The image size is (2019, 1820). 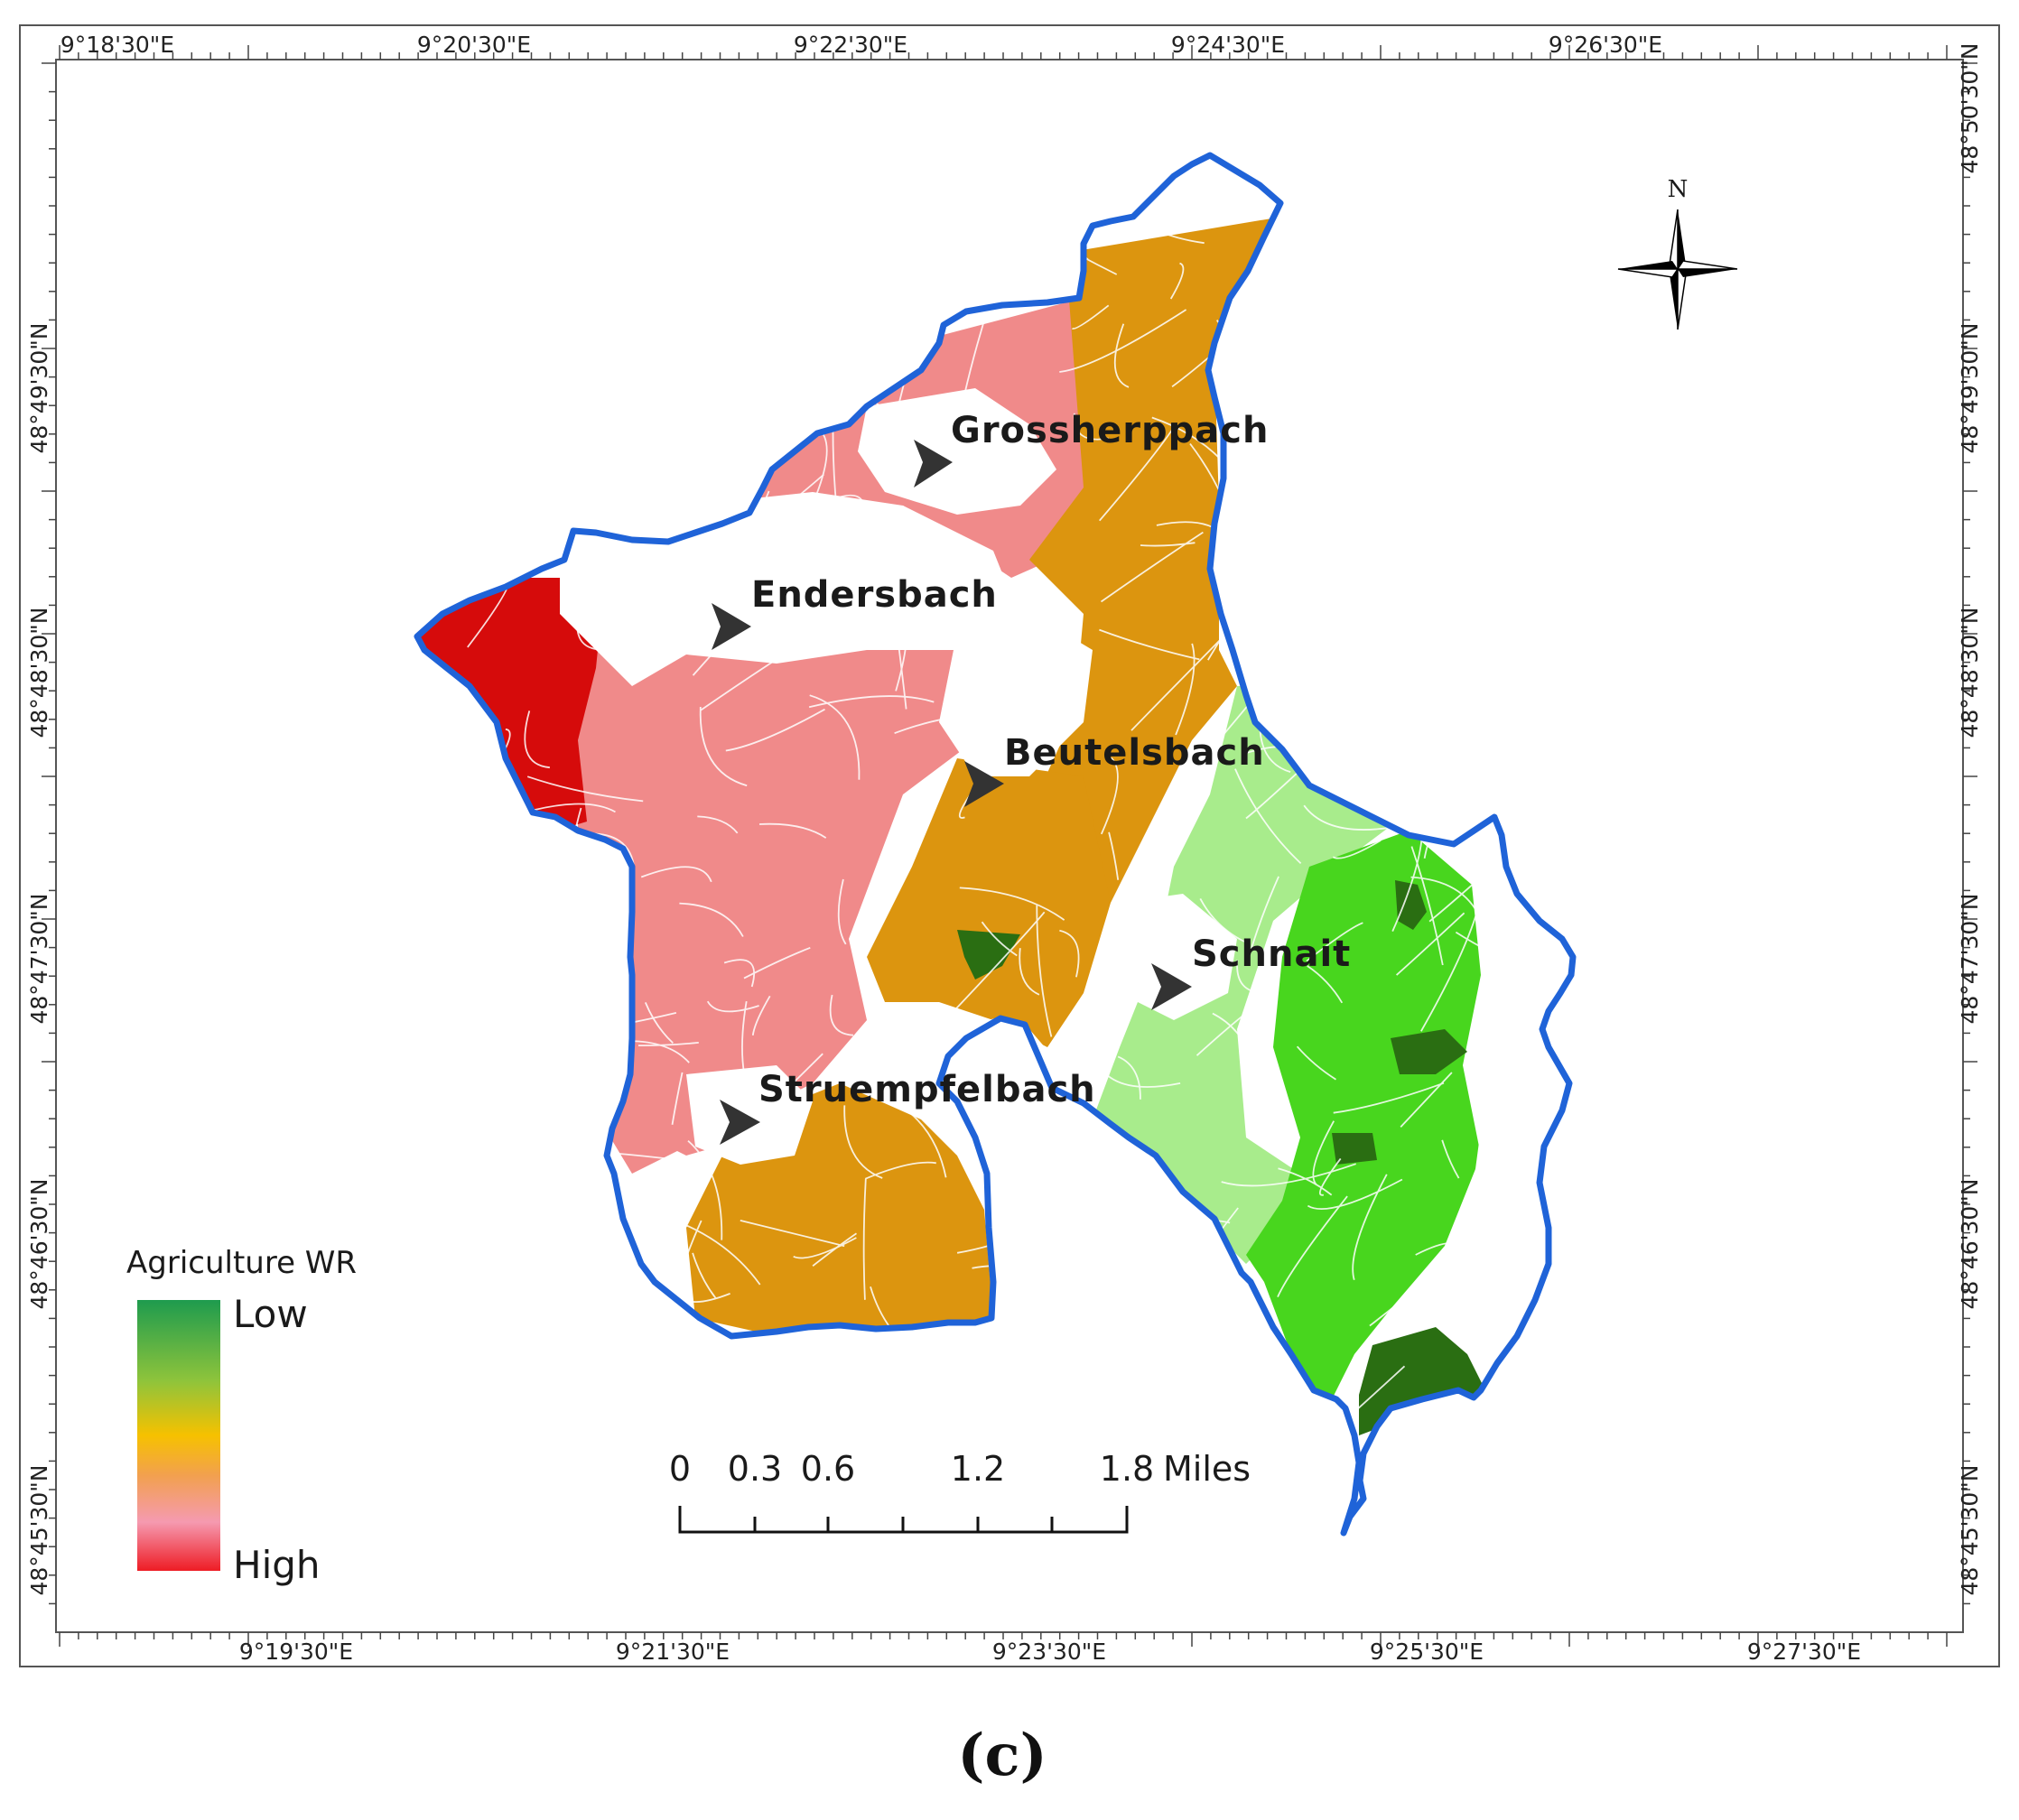 What do you see at coordinates (241, 1416) in the screenshot?
I see `legend: Agriculture WR Low High` at bounding box center [241, 1416].